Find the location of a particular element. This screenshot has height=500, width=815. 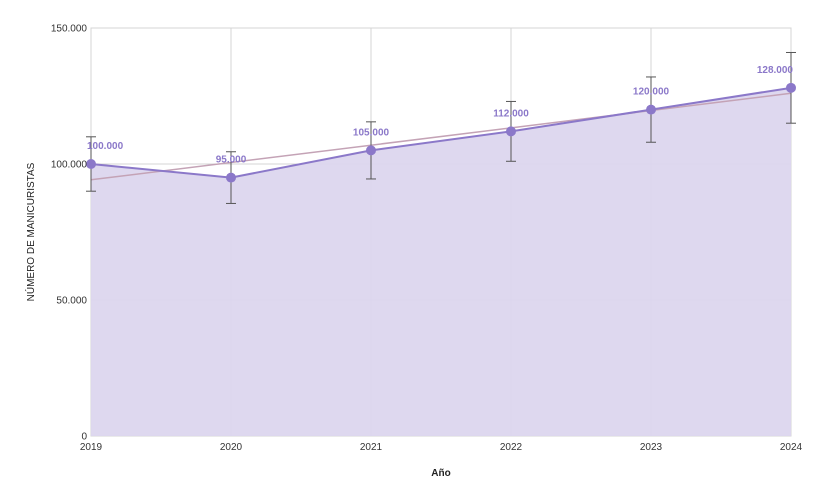

x-axis-title: Año is located at coordinates (440, 473).